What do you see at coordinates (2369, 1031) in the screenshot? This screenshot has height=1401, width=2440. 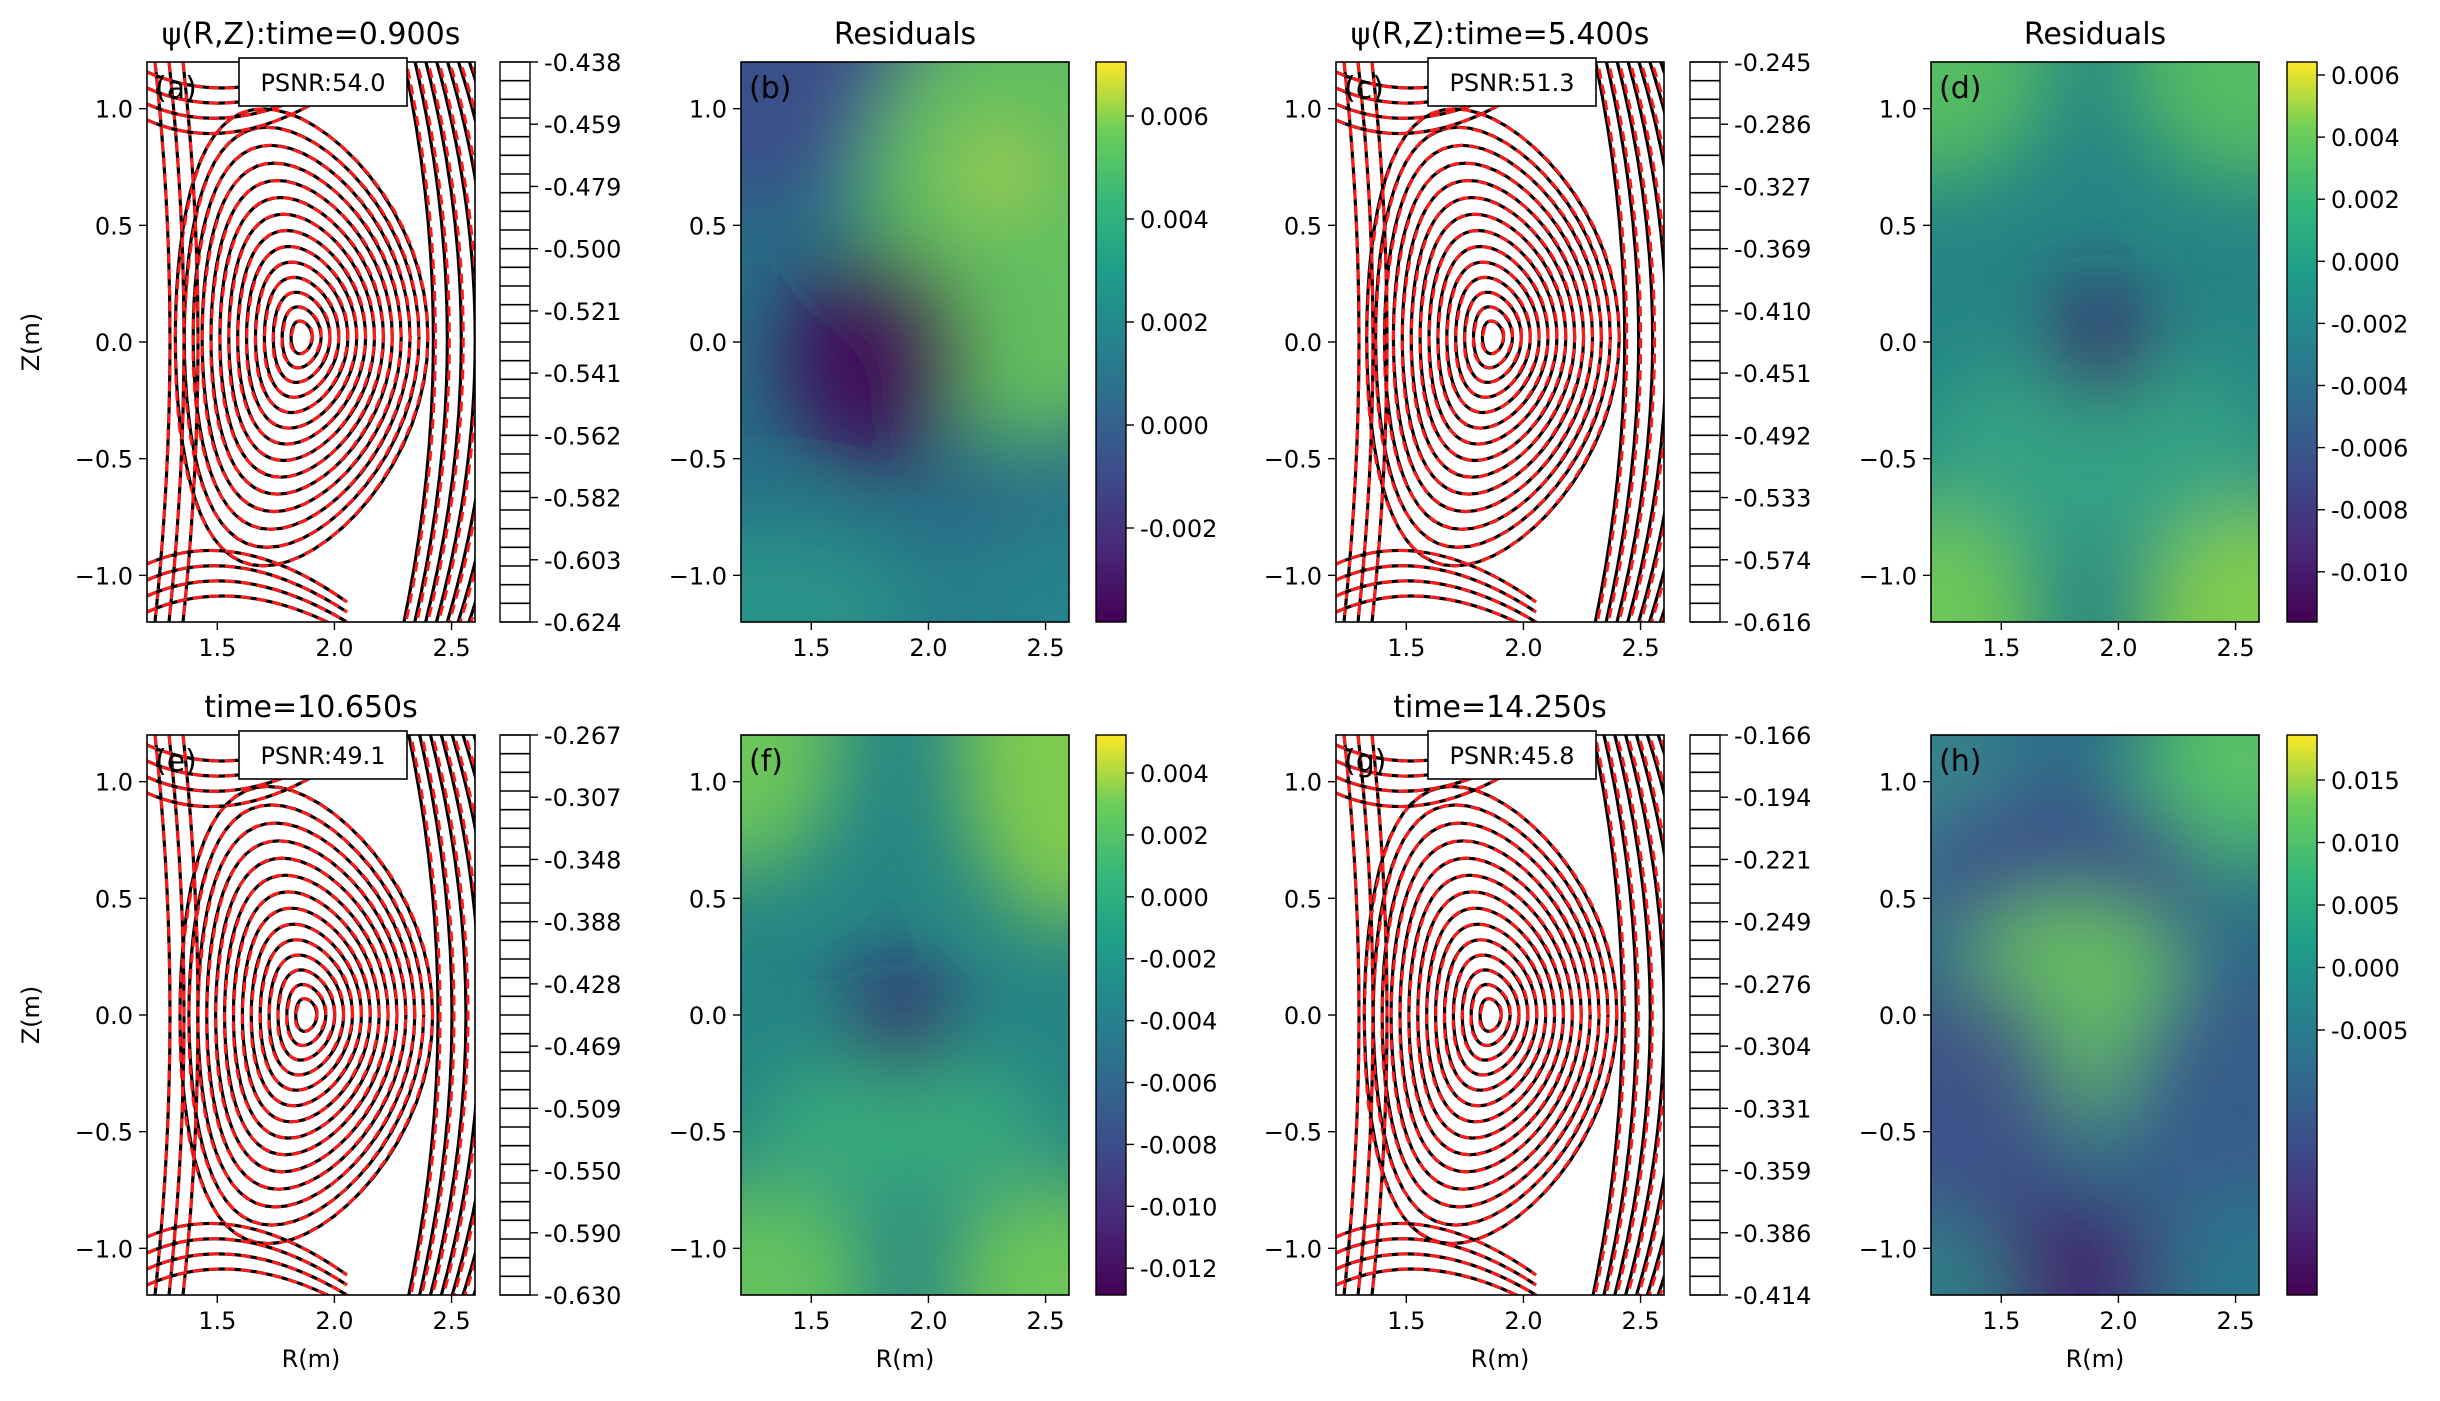 I see `colorbar-tick-label: -0.005` at bounding box center [2369, 1031].